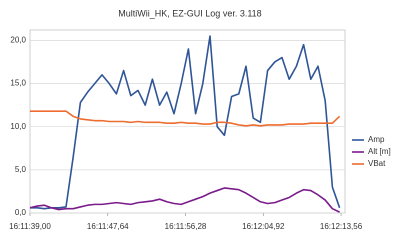 This screenshot has height=244, width=400. What do you see at coordinates (379, 151) in the screenshot?
I see `legend-label: Alt [m]` at bounding box center [379, 151].